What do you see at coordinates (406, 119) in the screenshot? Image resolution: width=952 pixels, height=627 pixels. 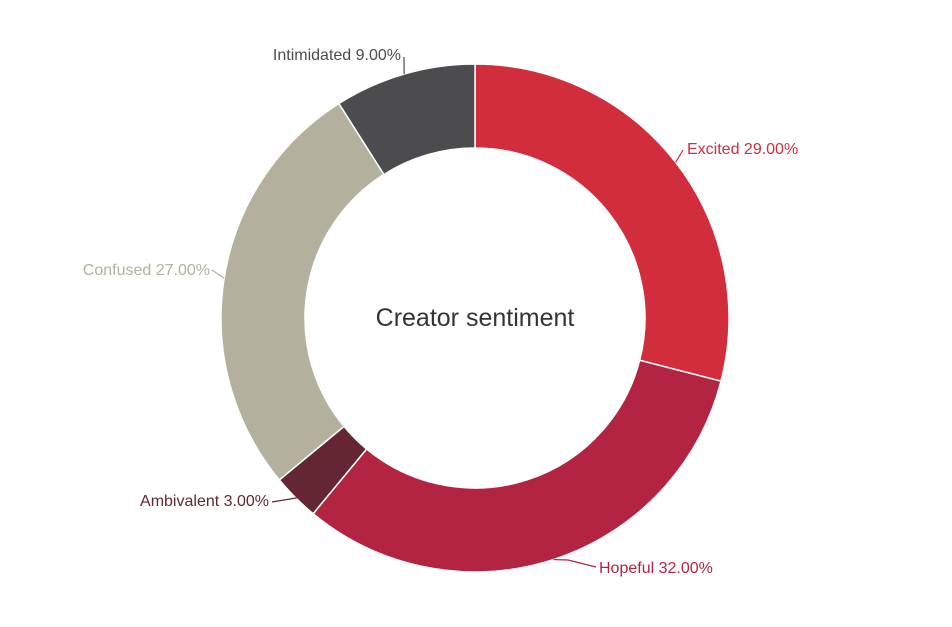 I see `slice-intimidated` at bounding box center [406, 119].